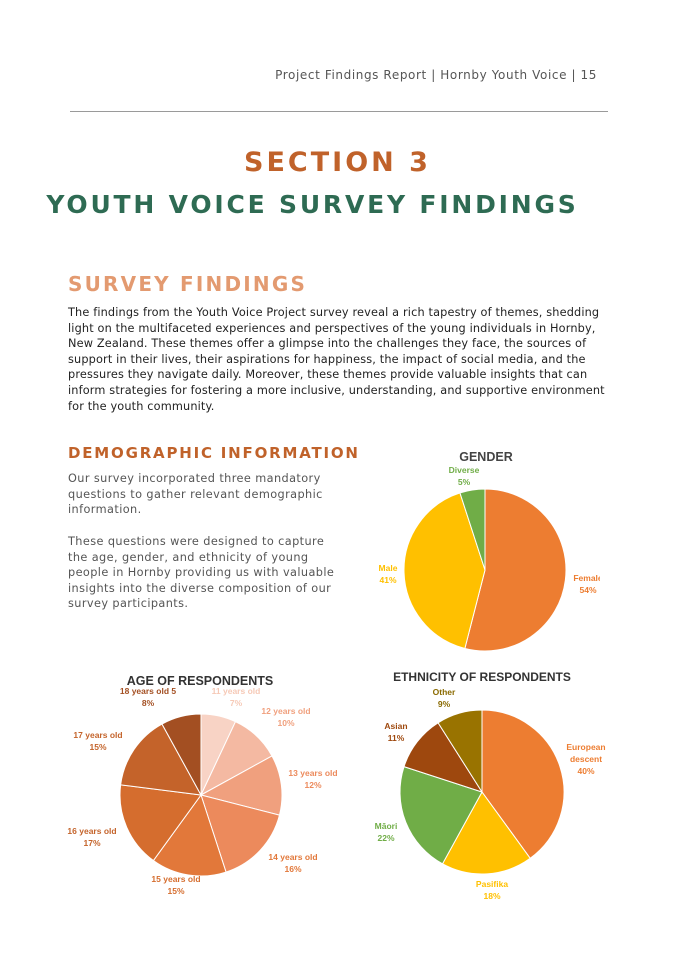 The image size is (675, 959). Describe the element at coordinates (485, 457) in the screenshot. I see `gender-chart-title: GENDER` at that location.